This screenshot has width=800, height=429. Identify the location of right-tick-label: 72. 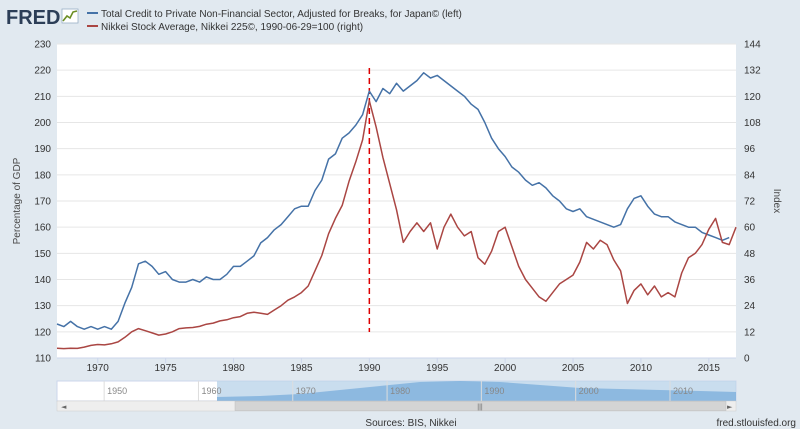
(750, 202).